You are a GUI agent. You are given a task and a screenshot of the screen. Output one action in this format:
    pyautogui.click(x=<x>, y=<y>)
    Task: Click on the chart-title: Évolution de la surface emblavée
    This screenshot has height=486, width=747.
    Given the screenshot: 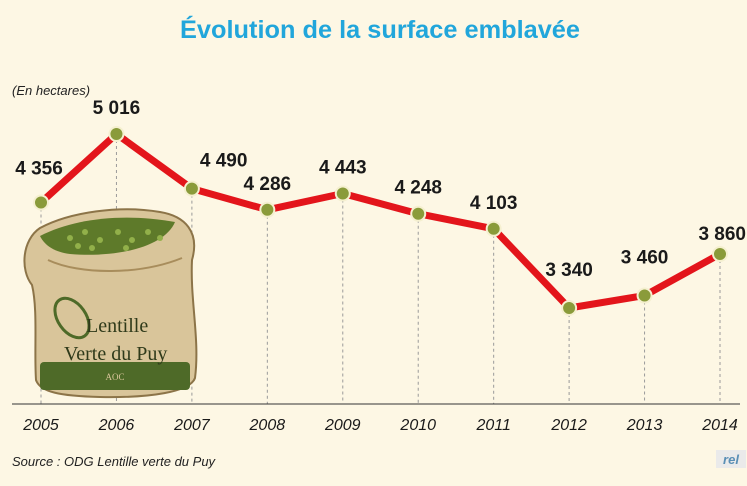 What is the action you would take?
    pyautogui.click(x=380, y=29)
    